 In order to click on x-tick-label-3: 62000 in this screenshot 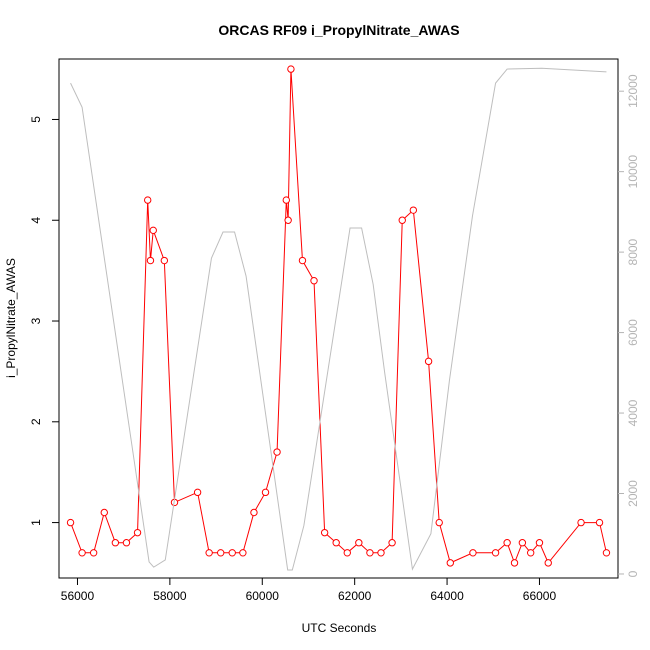, I will do `click(355, 596)`.